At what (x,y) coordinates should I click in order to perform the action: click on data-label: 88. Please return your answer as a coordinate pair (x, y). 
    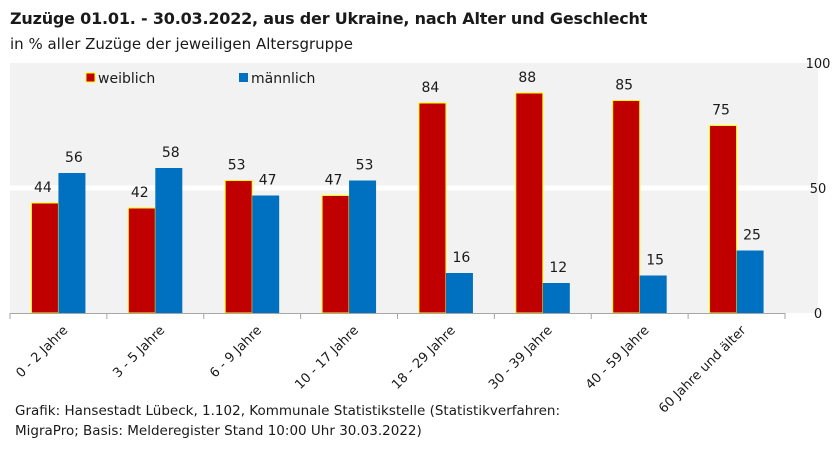
    Looking at the image, I should click on (527, 78).